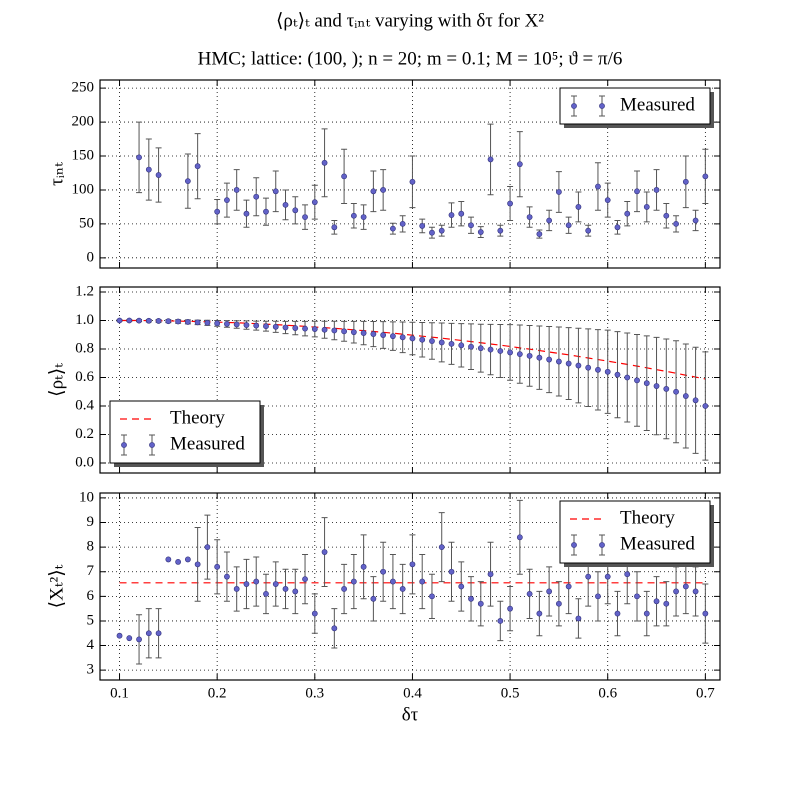 This screenshot has width=800, height=805. Describe the element at coordinates (84, 434) in the screenshot. I see `y-tick-label: 0.2` at that location.